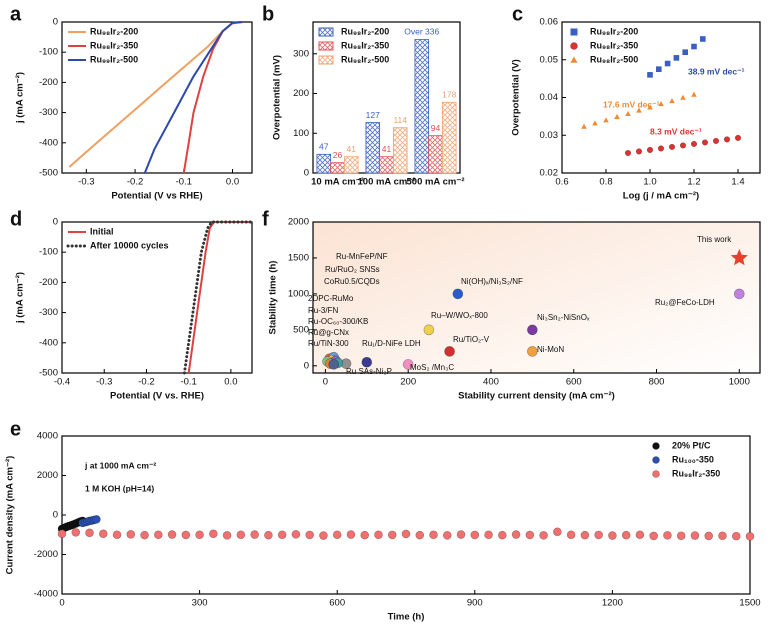 This screenshot has width=779, height=629. I want to click on legend-label: Ru₉₈Ir₂-500, so click(614, 59).